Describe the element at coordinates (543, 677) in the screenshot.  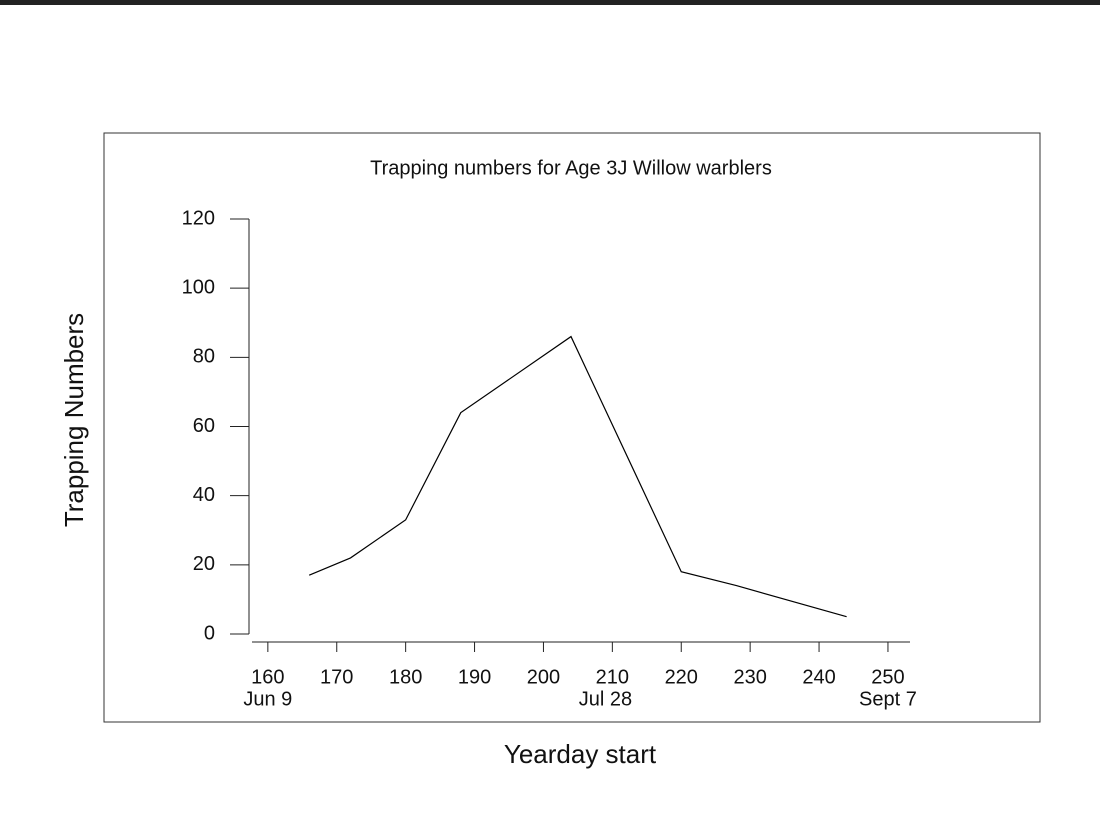
I see `x-tick-label: 200` at that location.